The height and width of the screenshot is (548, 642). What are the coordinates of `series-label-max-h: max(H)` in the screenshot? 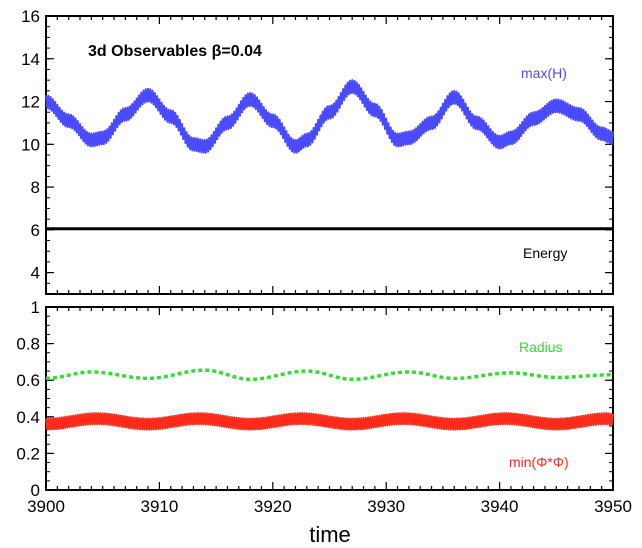 It's located at (544, 73).